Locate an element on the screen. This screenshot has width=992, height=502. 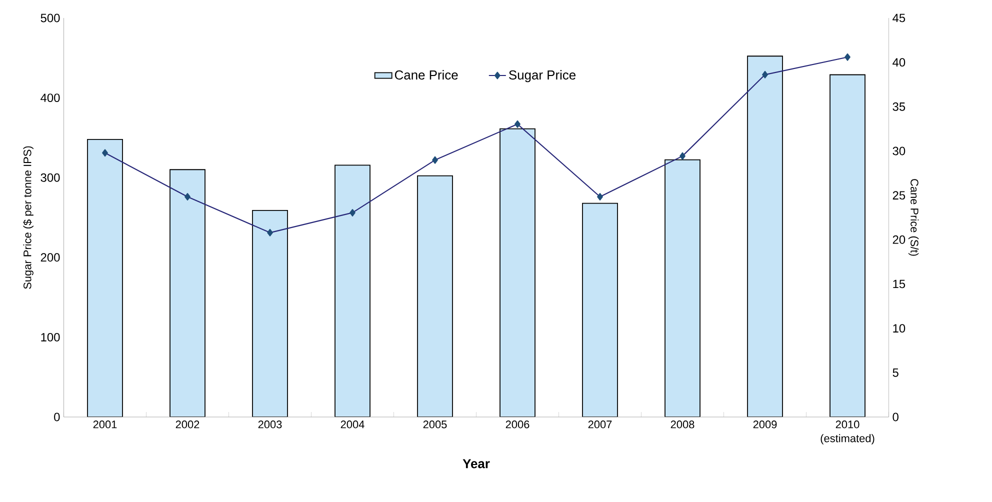
y-axis-title: Sugar Price ($ per tonne IPS) is located at coordinates (28, 217).